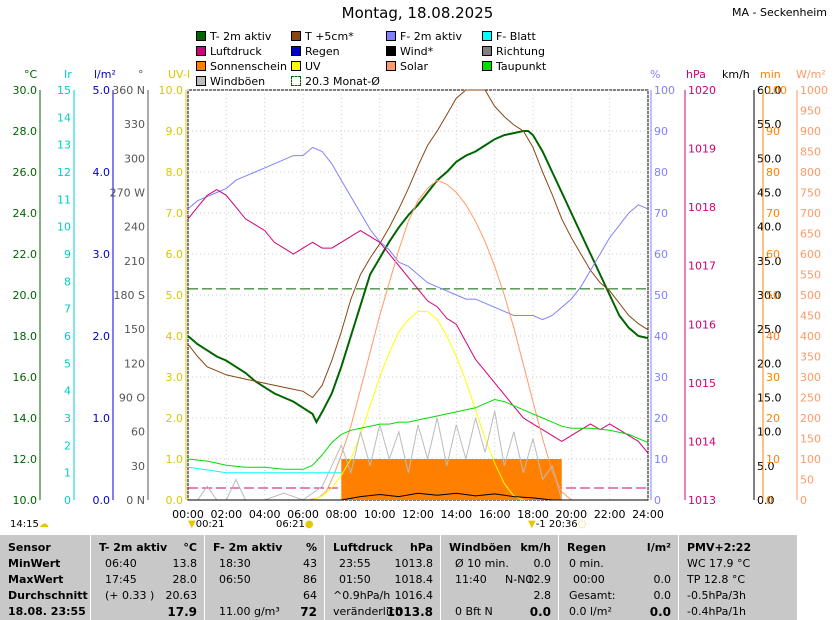 The image size is (835, 620). Describe the element at coordinates (47, 611) in the screenshot. I see `stats-row-label: 18.08. 23:55` at that location.